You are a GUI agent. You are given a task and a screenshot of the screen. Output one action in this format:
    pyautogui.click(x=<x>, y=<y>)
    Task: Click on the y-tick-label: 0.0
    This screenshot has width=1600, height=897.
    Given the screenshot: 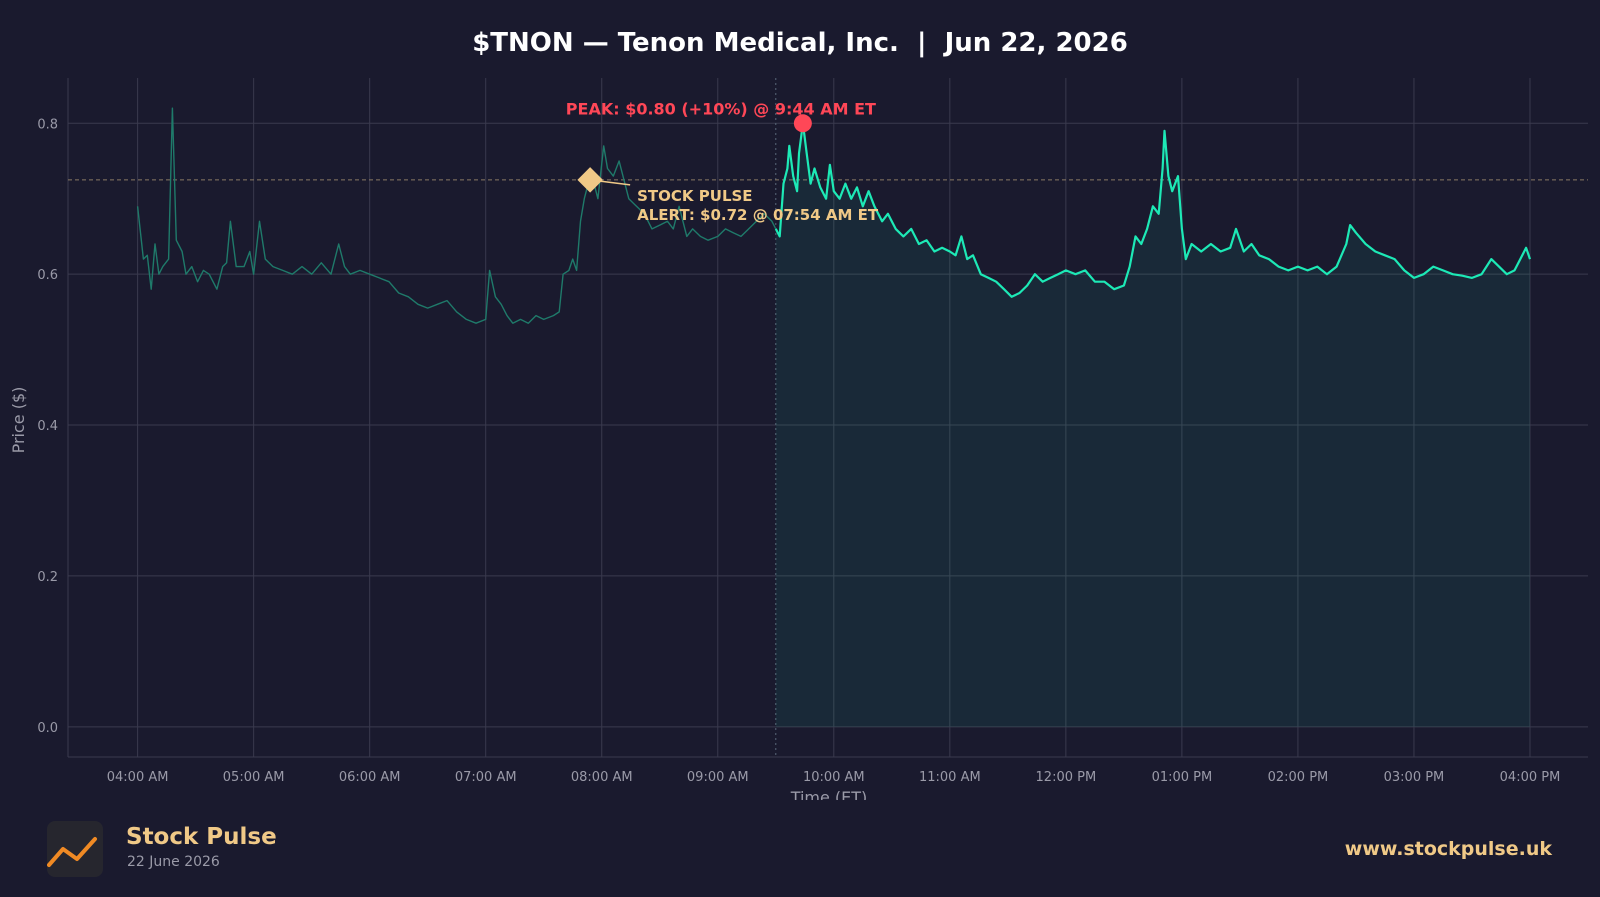 What is the action you would take?
    pyautogui.click(x=47, y=728)
    